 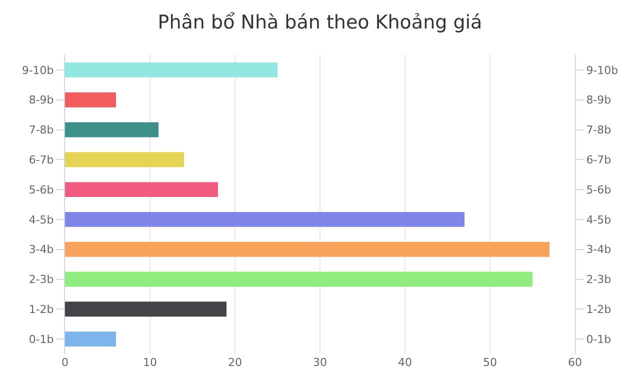 What do you see at coordinates (575, 362) in the screenshot?
I see `x-tick-label: 60` at bounding box center [575, 362].